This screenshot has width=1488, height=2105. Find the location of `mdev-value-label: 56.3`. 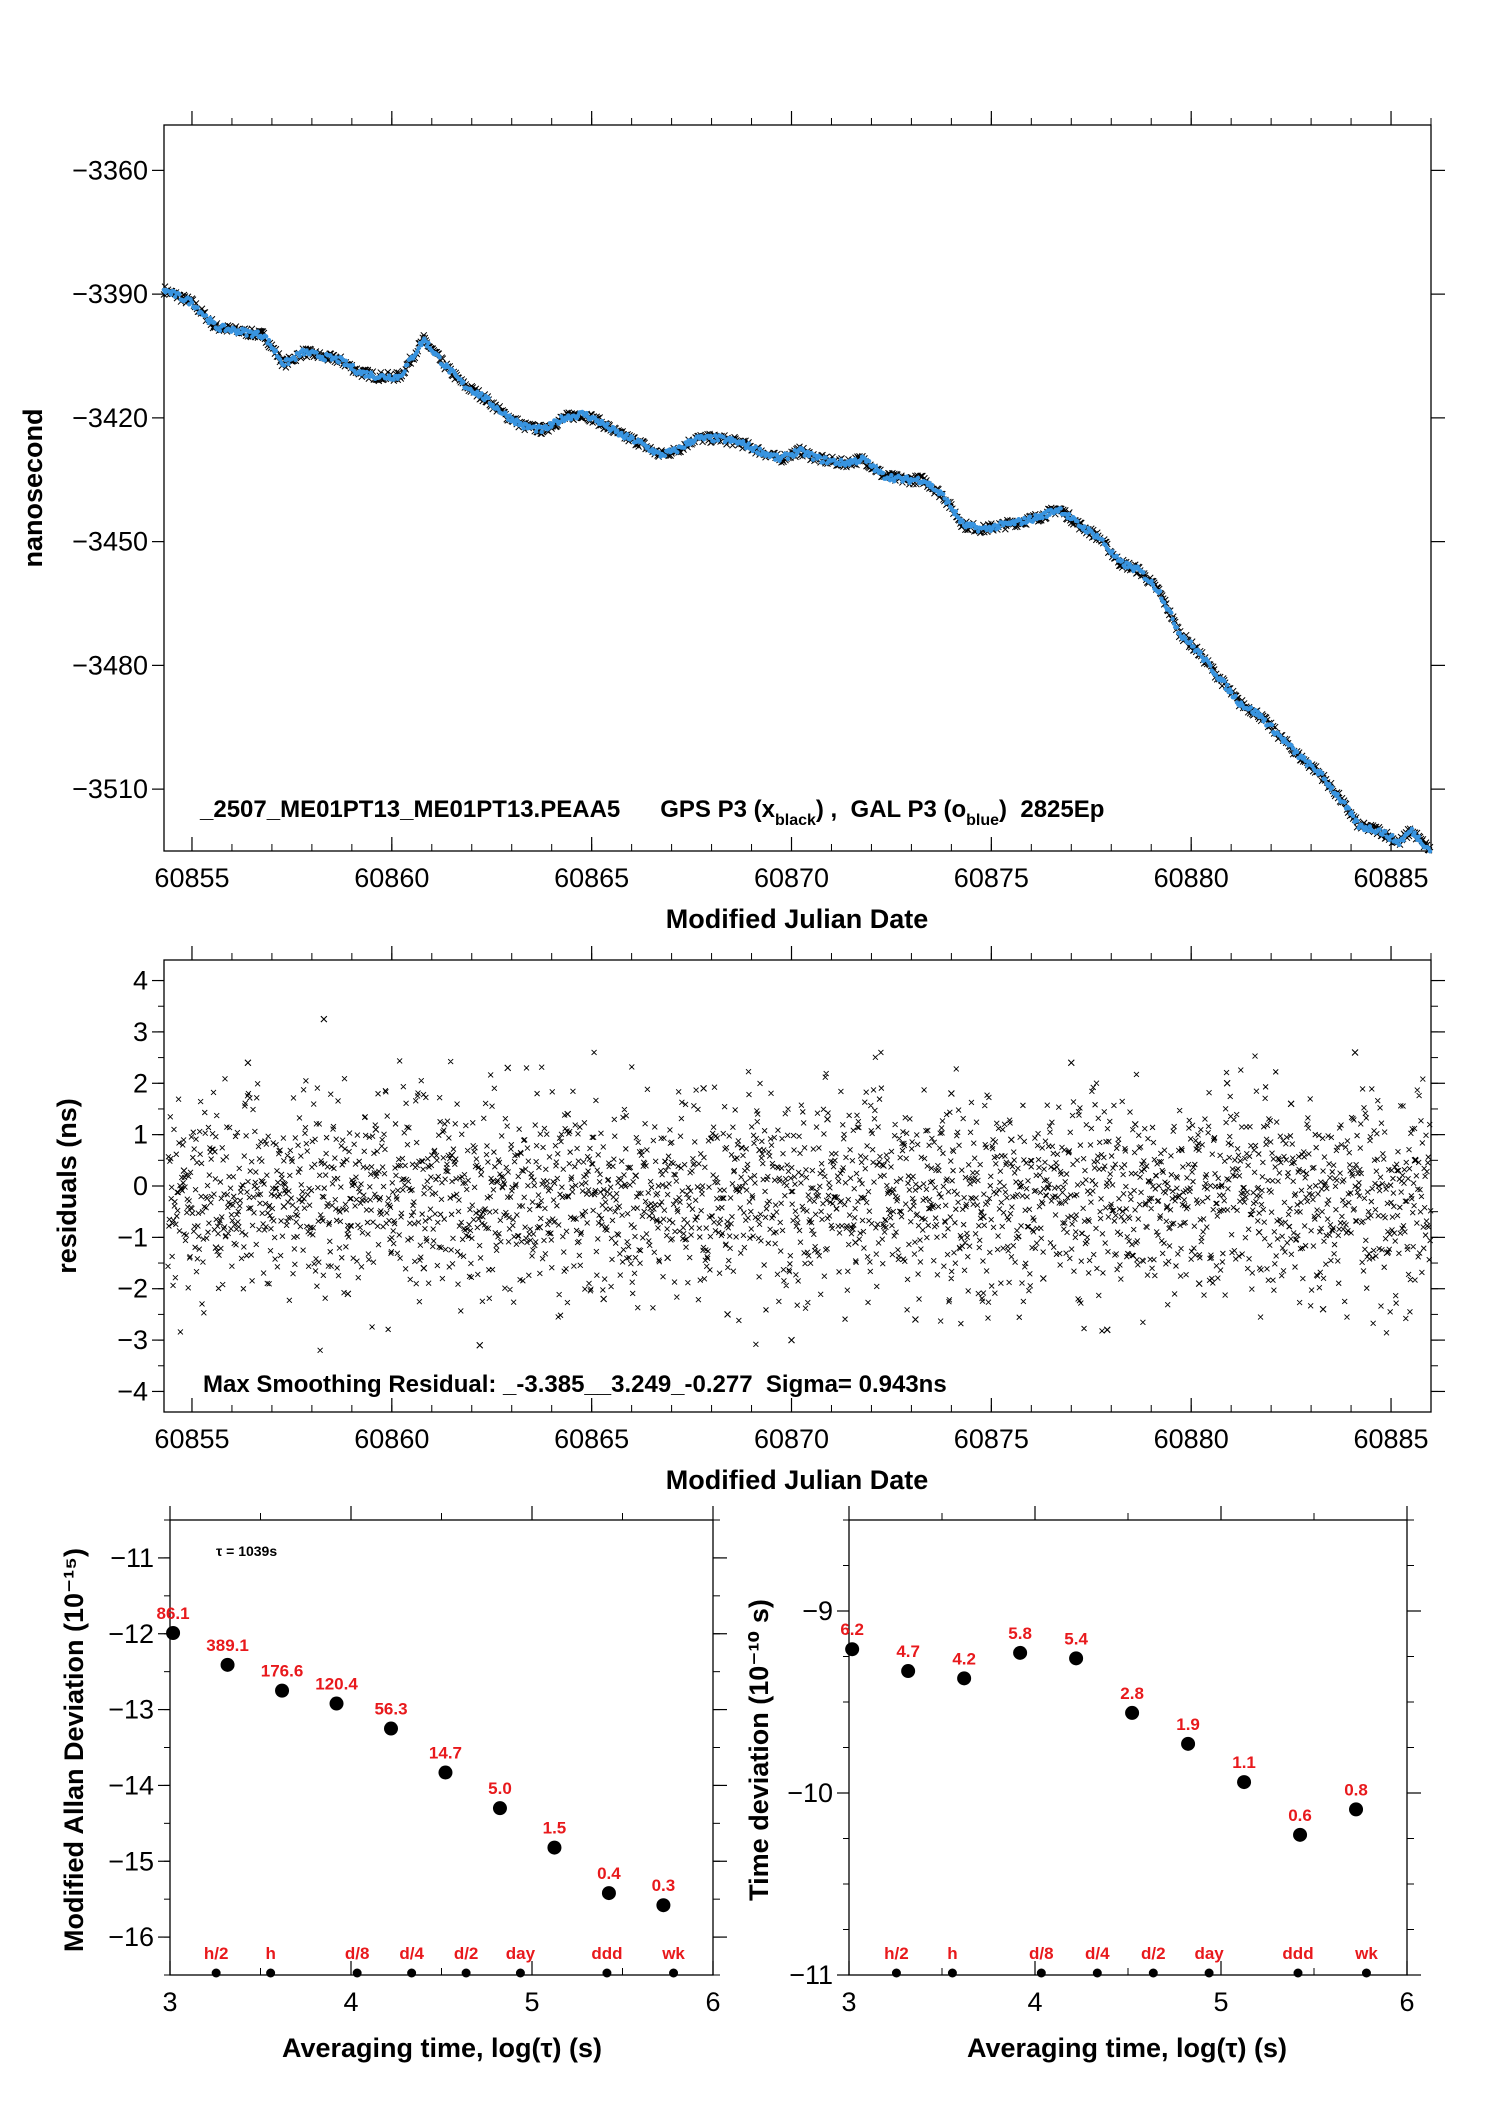

mdev-value-label: 56.3 is located at coordinates (390, 1709).